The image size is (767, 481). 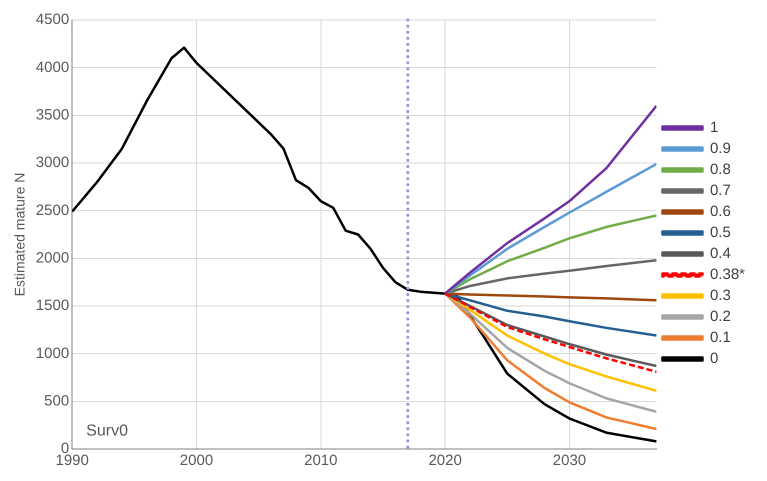 I want to click on legend-label: 0.3, so click(x=720, y=295).